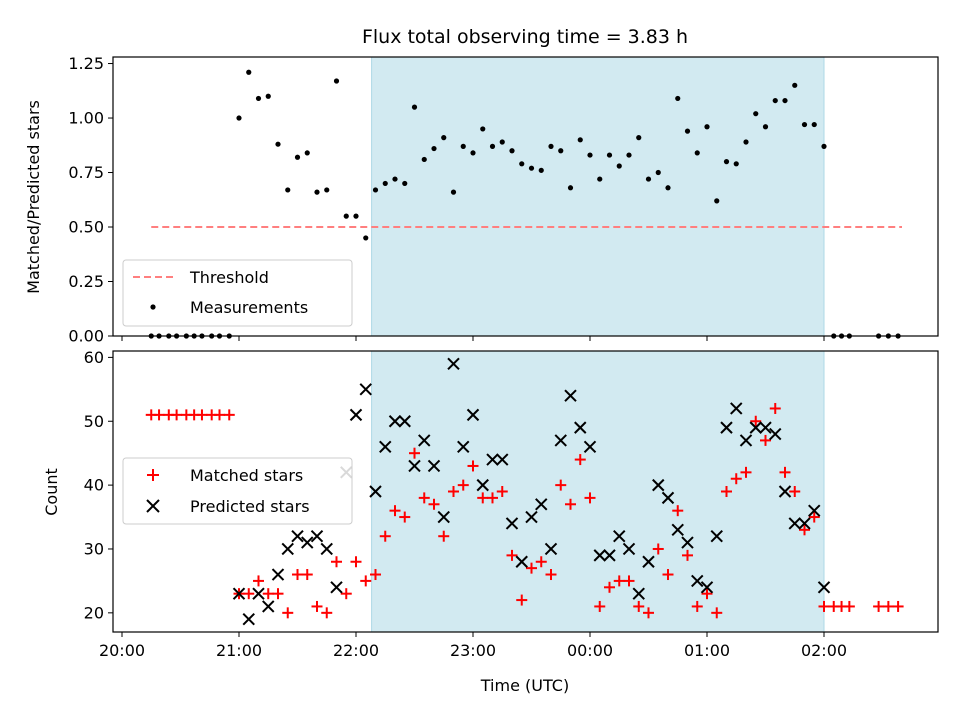 This screenshot has height=720, width=960. Describe the element at coordinates (94, 612) in the screenshot. I see `bottom-y-tick-label: 20` at that location.